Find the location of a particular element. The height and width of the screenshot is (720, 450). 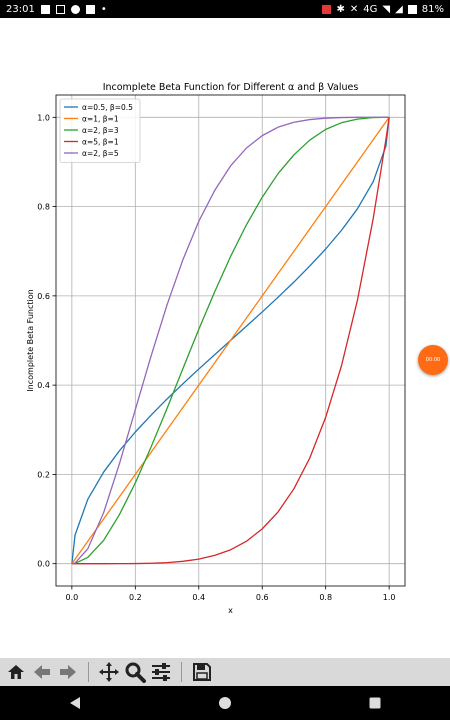

legend-label: α=2, β=3 is located at coordinates (100, 130).